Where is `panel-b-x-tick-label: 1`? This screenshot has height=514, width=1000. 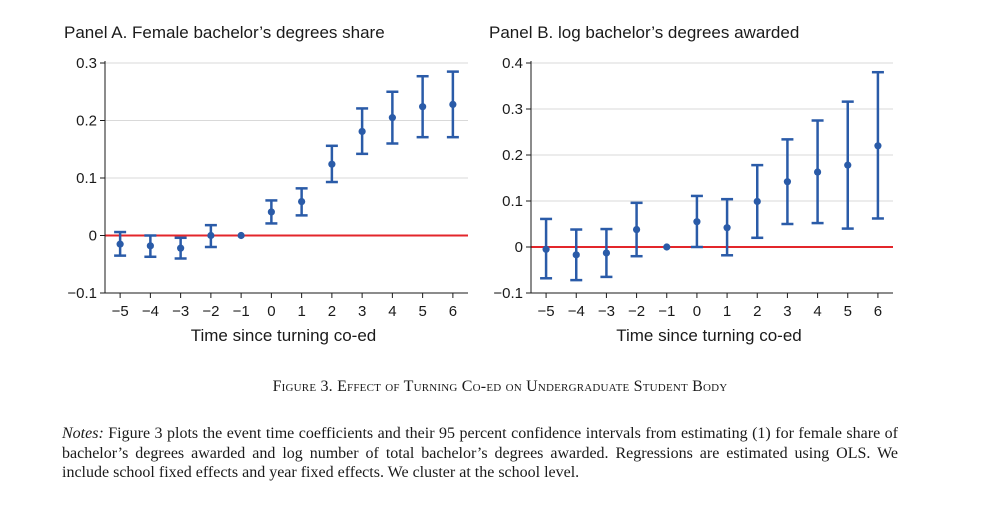
panel-b-x-tick-label: 1 is located at coordinates (727, 311).